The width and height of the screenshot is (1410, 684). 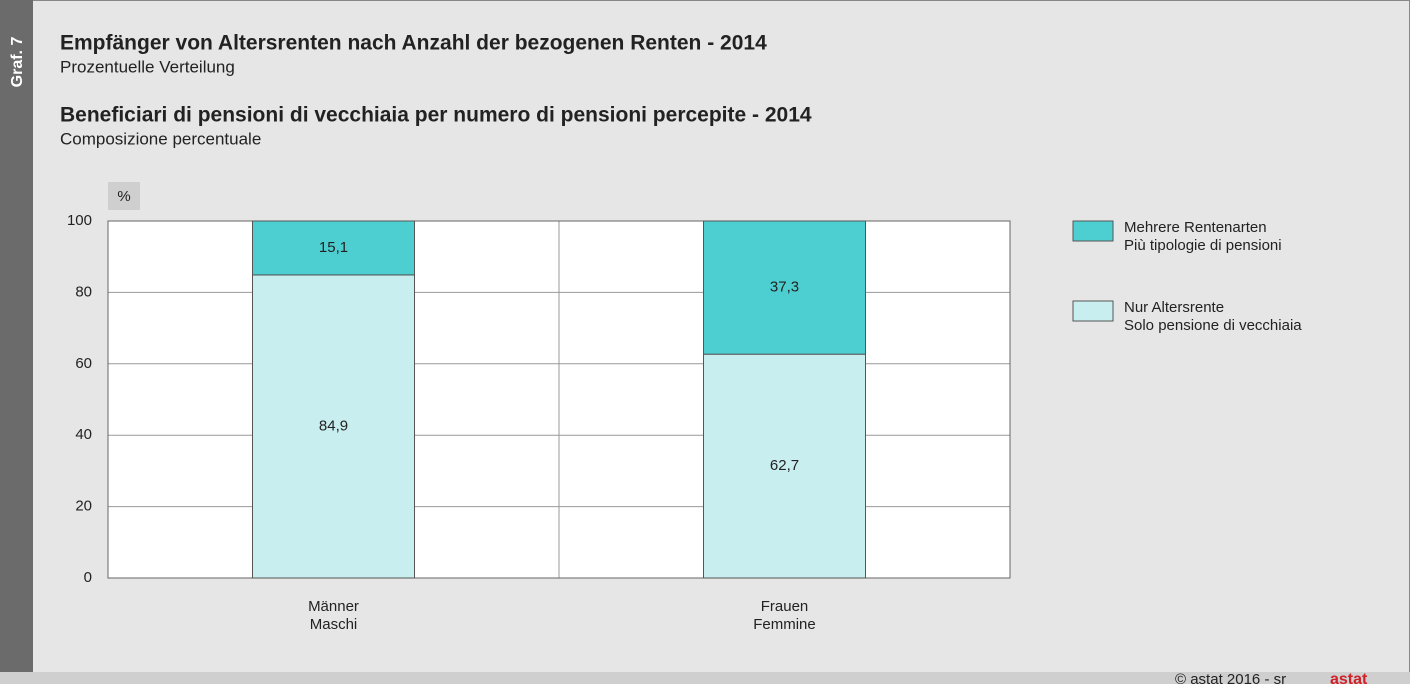 What do you see at coordinates (160, 138) in the screenshot?
I see `chart-subtitle-it: Composizione percentuale` at bounding box center [160, 138].